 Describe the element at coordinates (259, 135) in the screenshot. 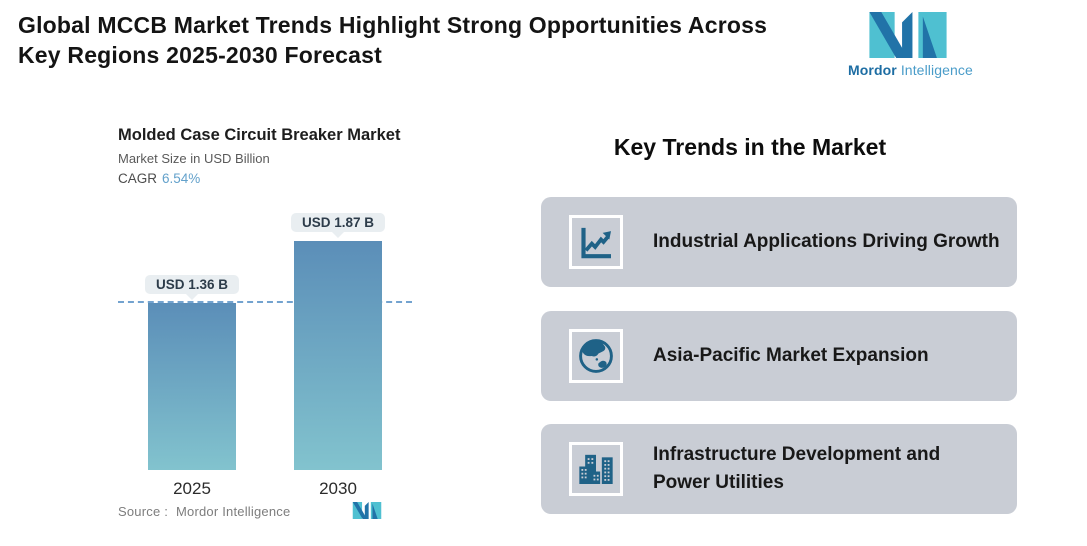

I see `chart-title: Molded Case Circuit Breaker Market` at that location.